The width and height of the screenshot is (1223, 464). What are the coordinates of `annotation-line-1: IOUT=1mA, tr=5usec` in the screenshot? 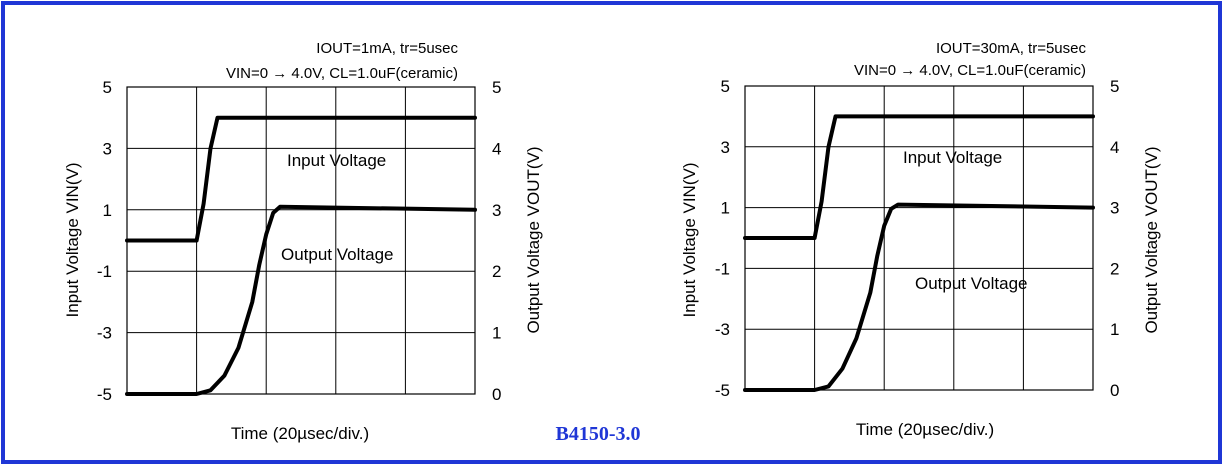 It's located at (387, 48).